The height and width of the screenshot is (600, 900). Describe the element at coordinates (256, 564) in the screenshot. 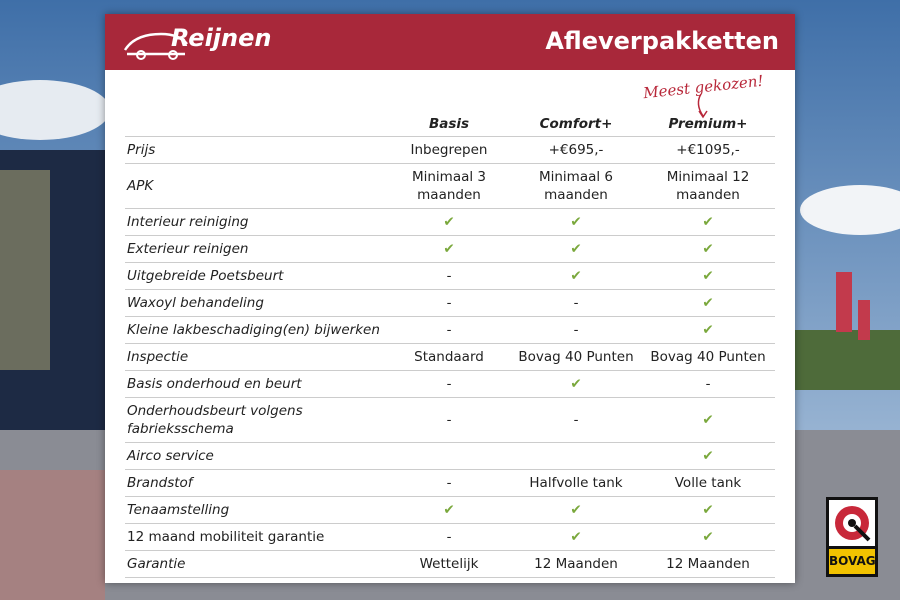

I see `row-label: Garantie` at that location.